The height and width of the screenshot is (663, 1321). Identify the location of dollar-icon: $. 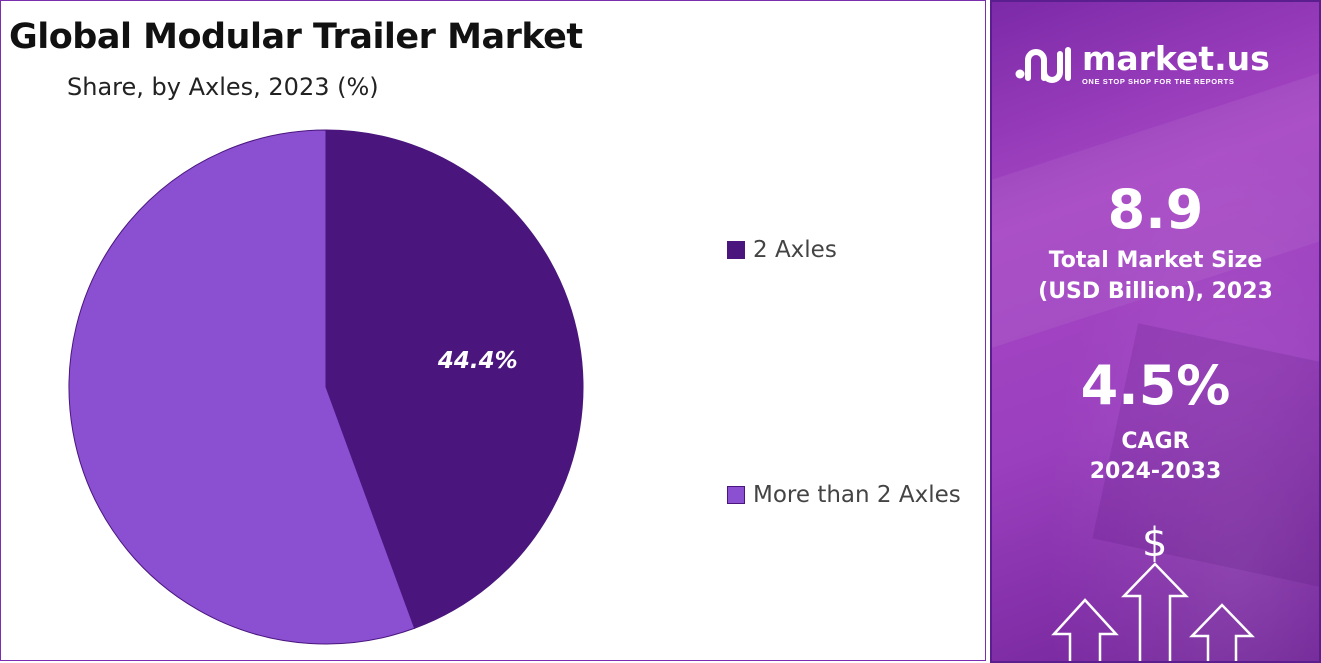
(1155, 543).